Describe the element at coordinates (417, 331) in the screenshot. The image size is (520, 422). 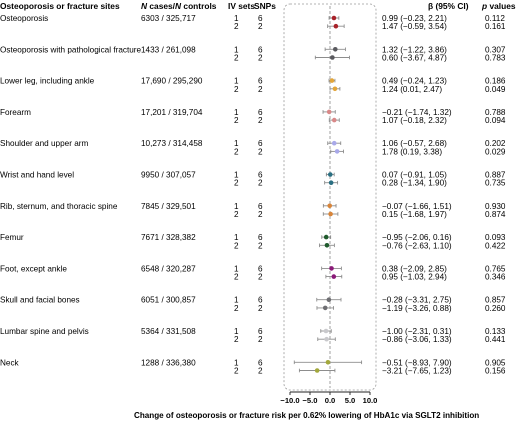
I see `beta-ci: −1.00 (−2.31, 0.31)` at that location.